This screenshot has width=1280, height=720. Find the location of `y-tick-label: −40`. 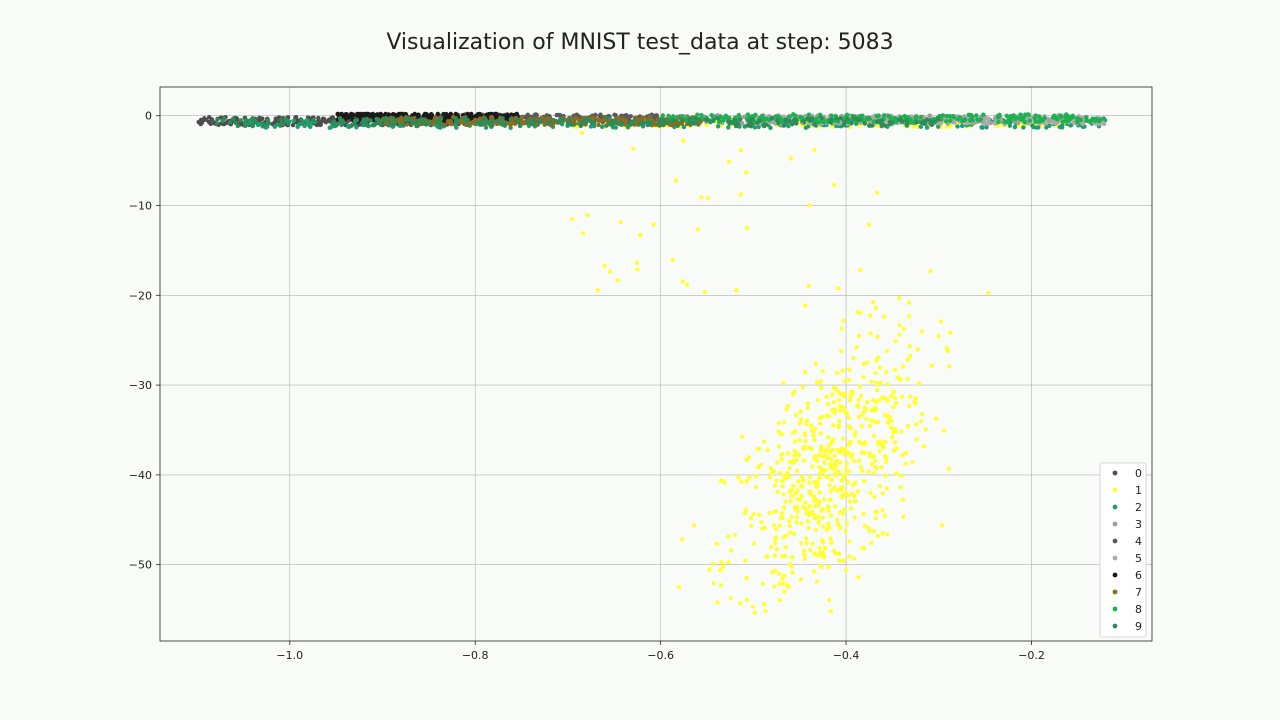

y-tick-label: −40 is located at coordinates (140, 475).